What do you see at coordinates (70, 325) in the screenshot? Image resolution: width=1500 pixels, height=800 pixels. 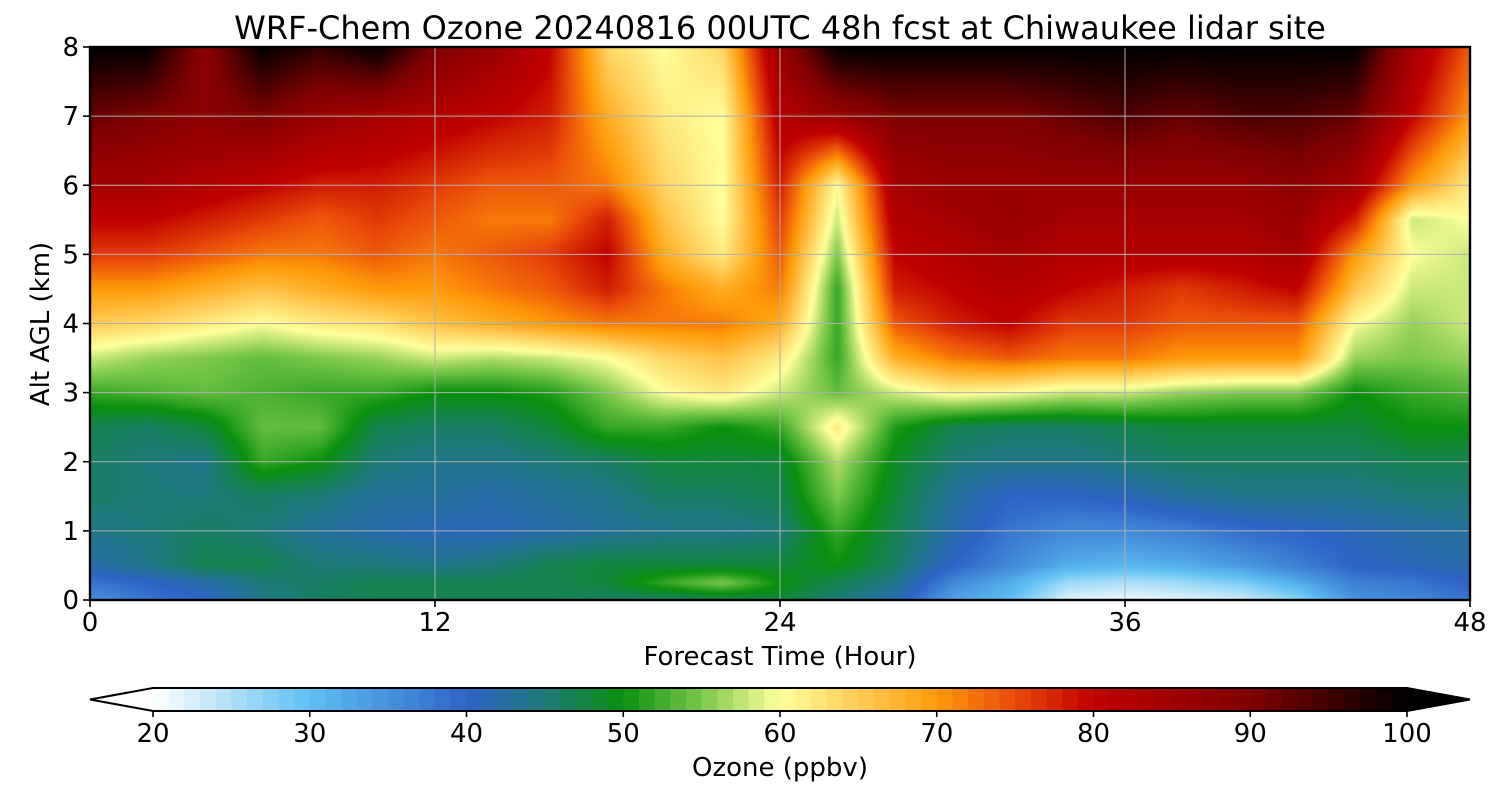 I see `y-tick-label: 4` at bounding box center [70, 325].